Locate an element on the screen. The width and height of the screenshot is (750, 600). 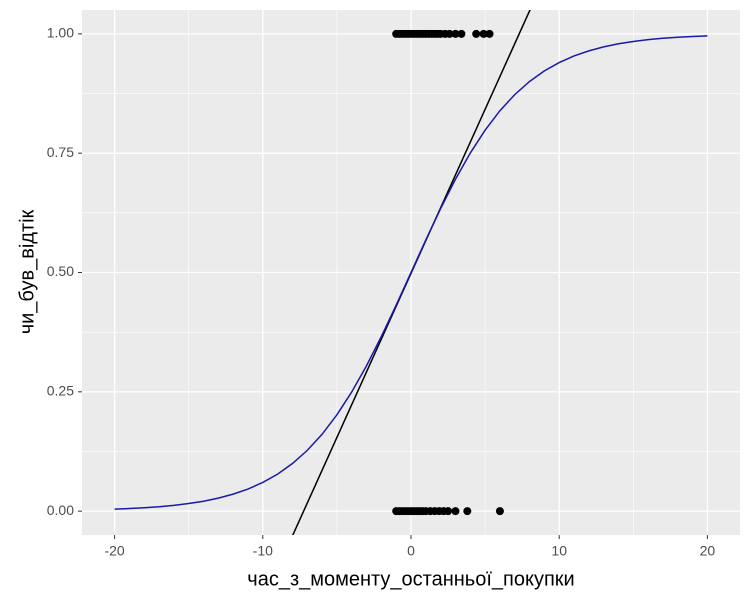
y-tick-label: 0.75 is located at coordinates (60, 152).